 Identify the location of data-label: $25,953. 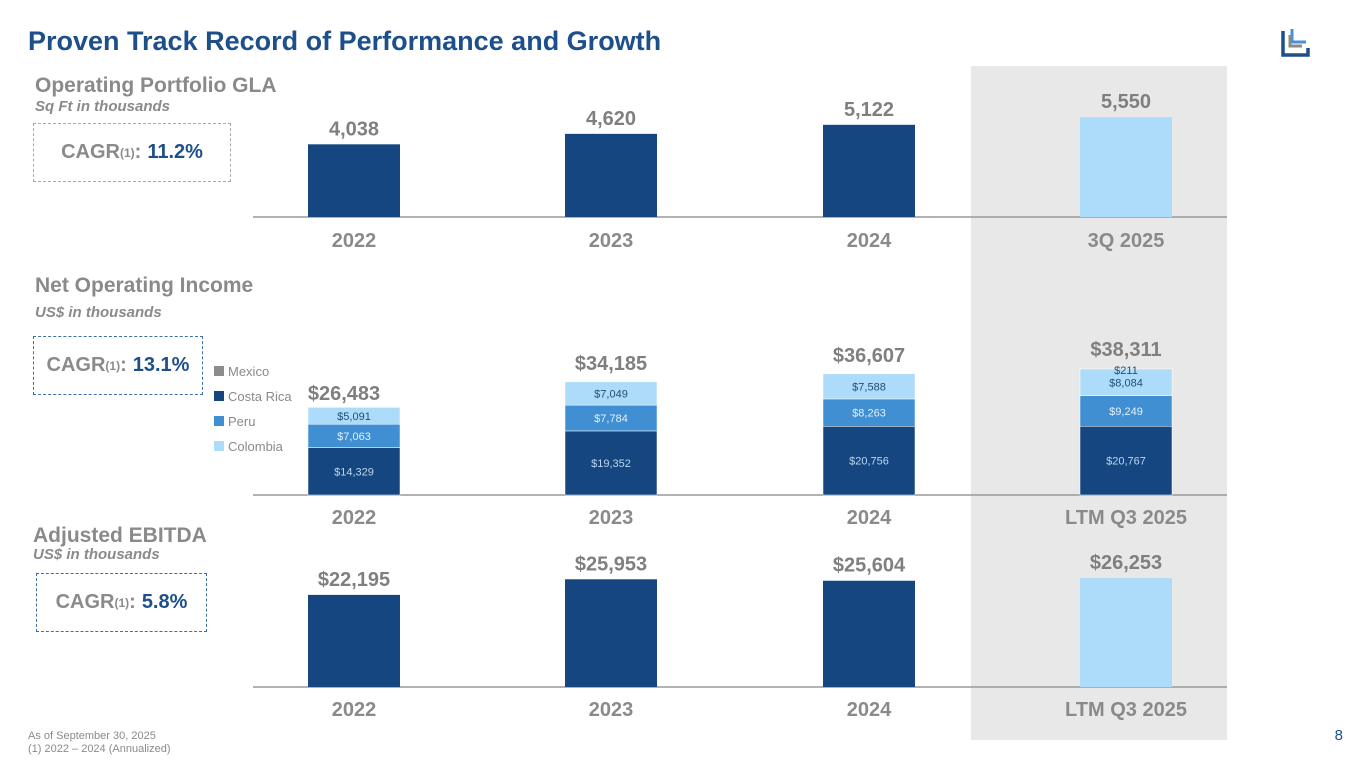
(611, 564).